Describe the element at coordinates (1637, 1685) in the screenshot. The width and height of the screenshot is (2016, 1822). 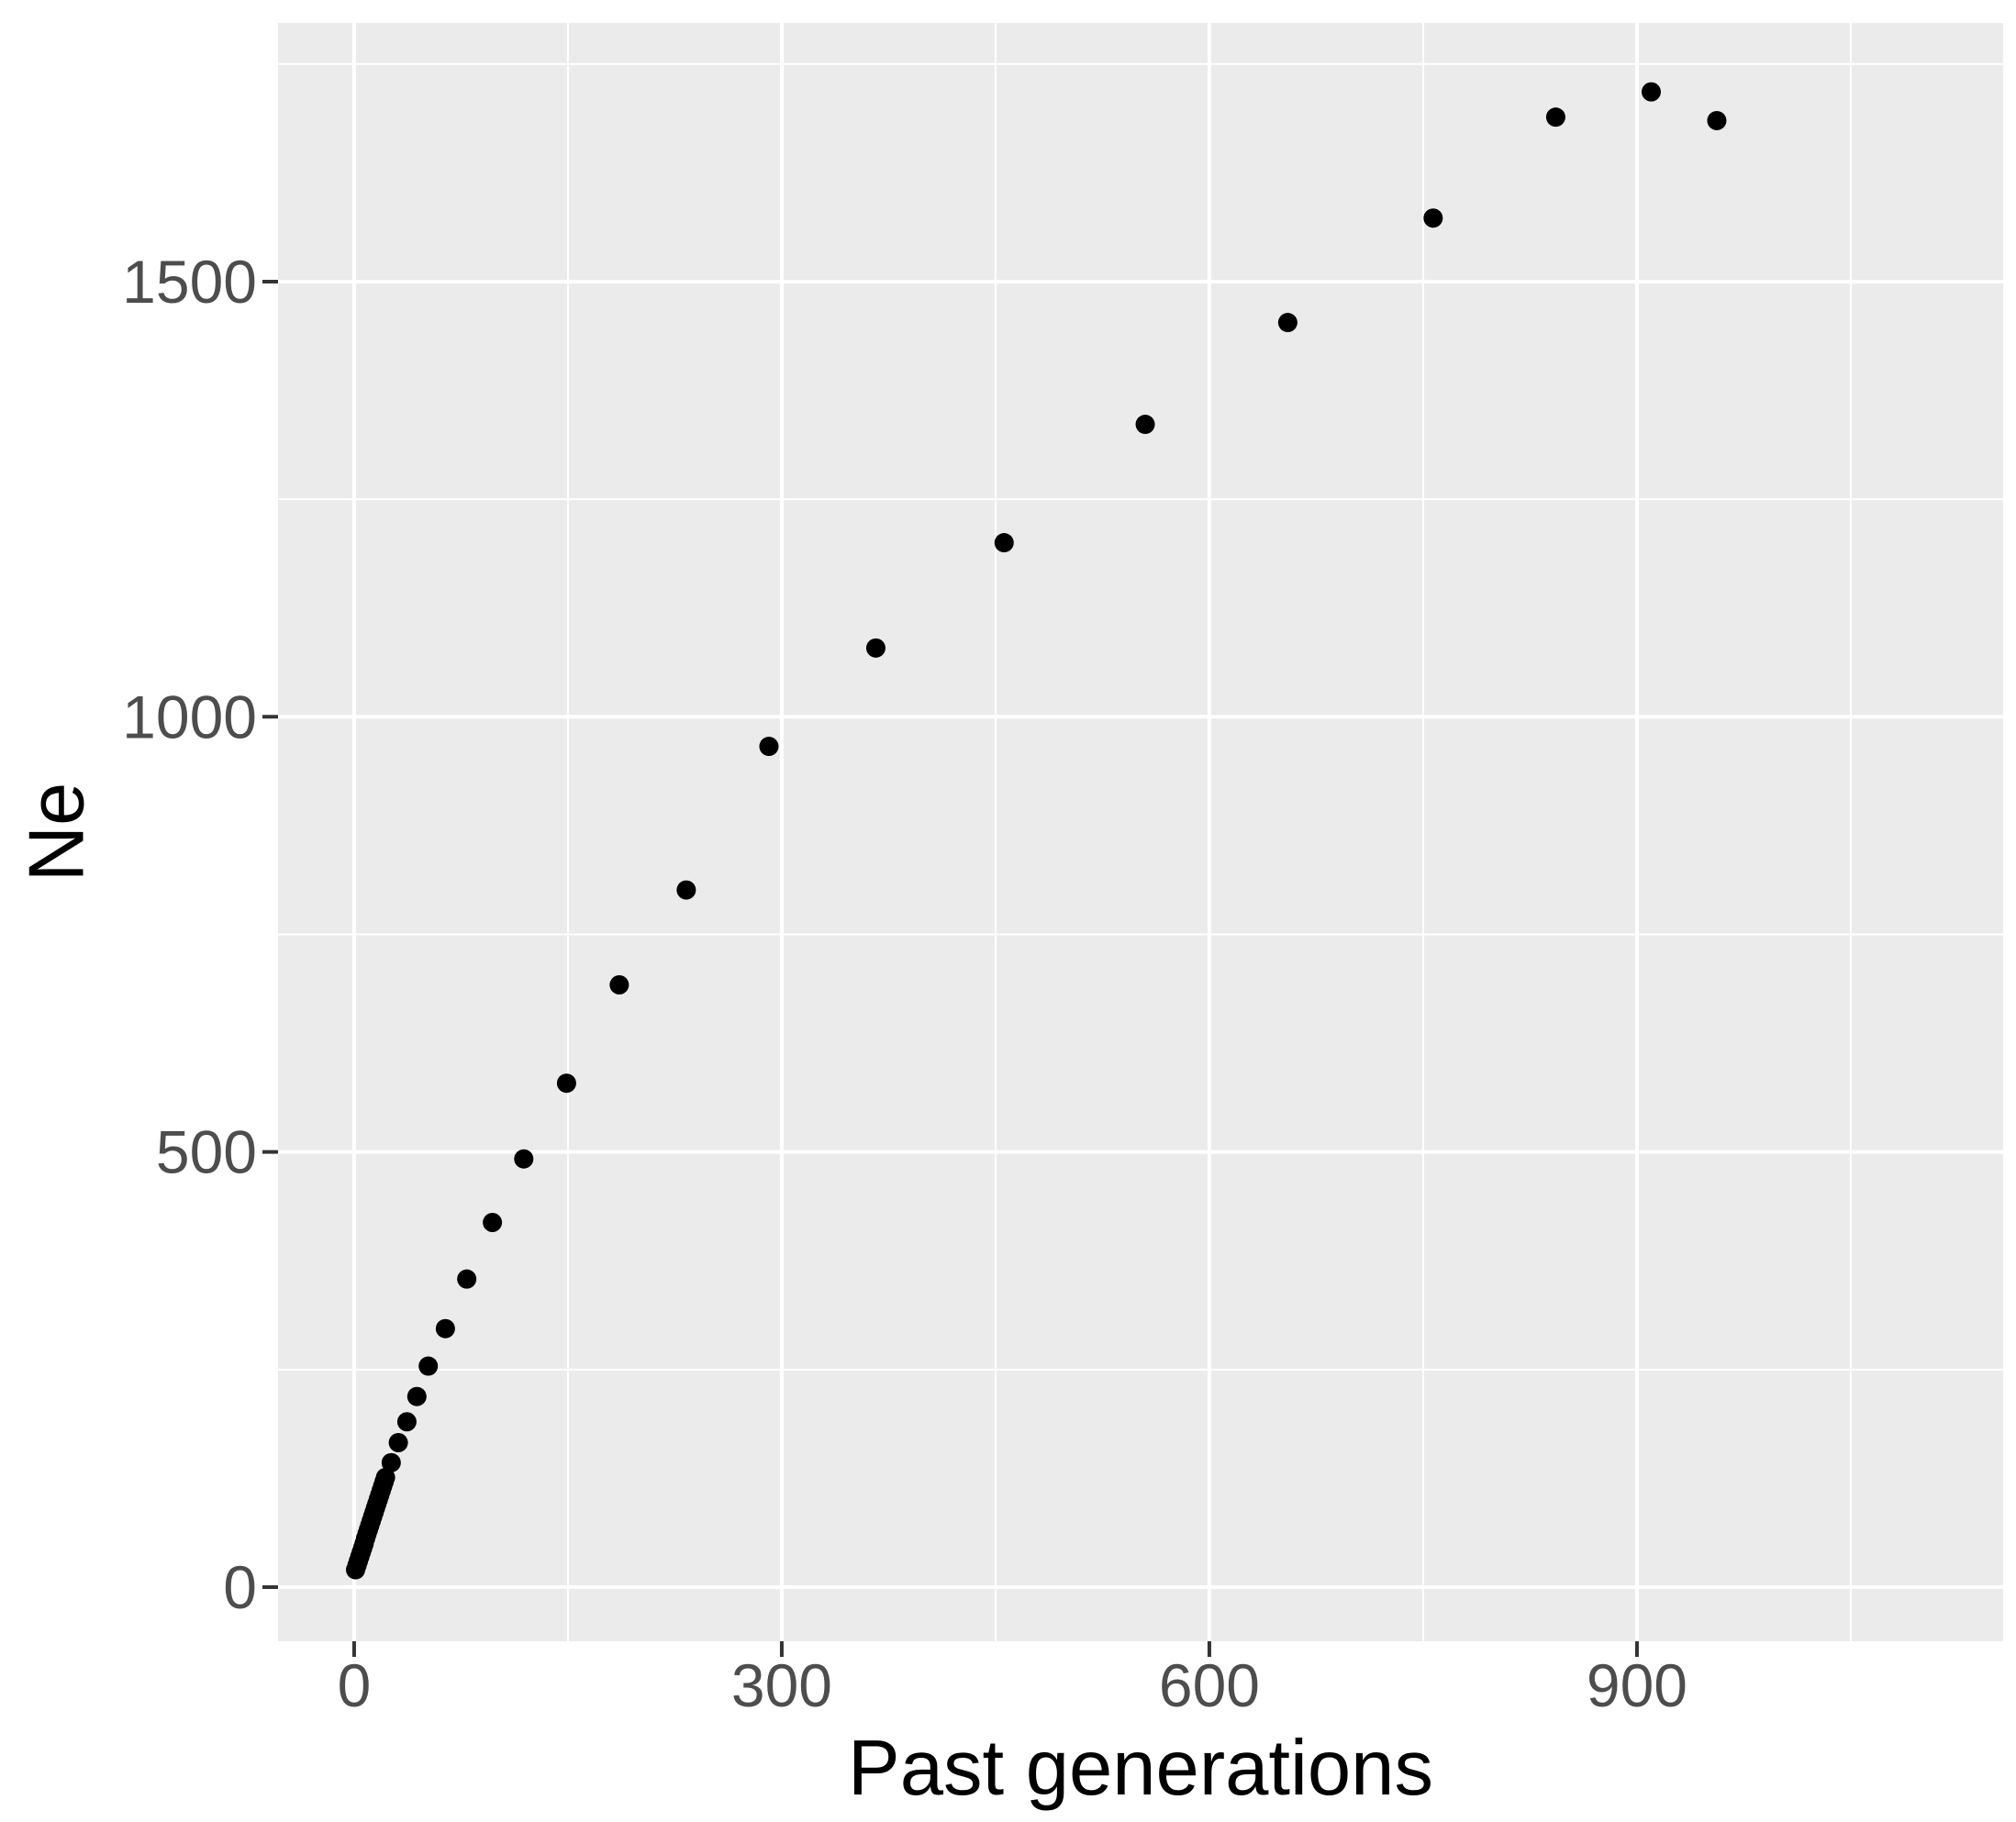
I see `x-tick-label: 900` at that location.